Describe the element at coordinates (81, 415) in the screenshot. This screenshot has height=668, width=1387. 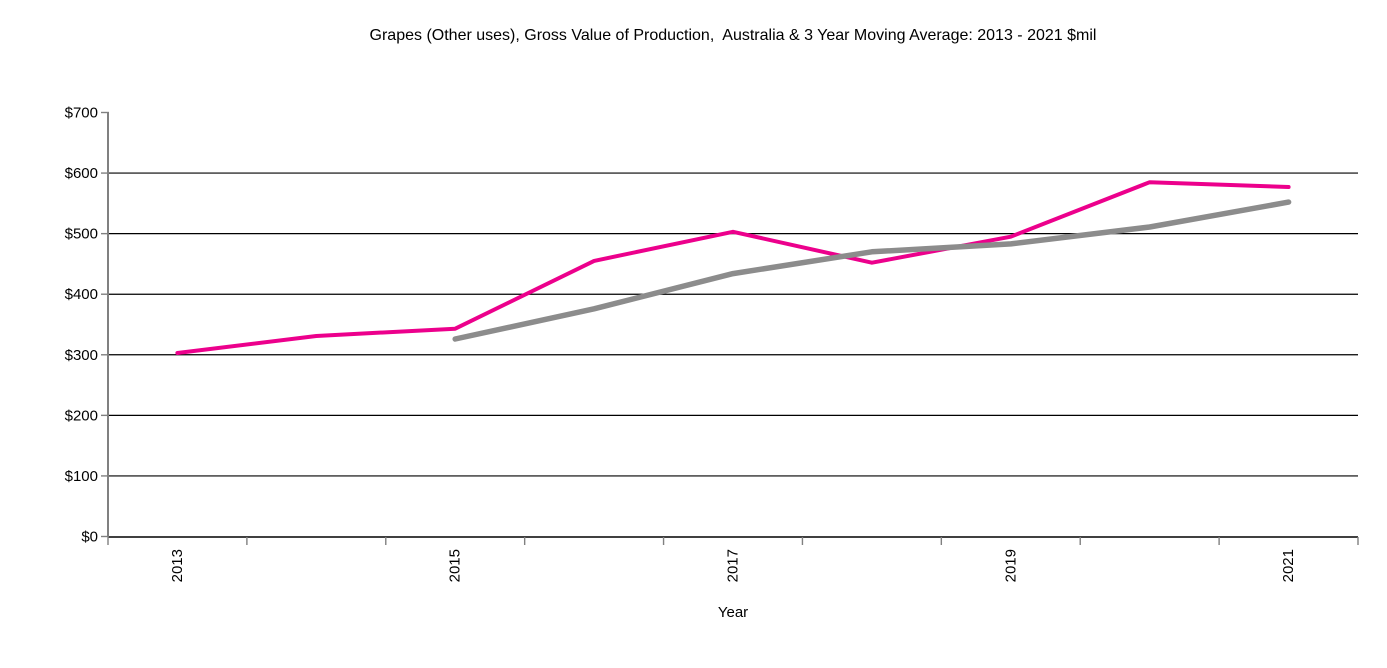
I see `y-tick-label: $200` at that location.